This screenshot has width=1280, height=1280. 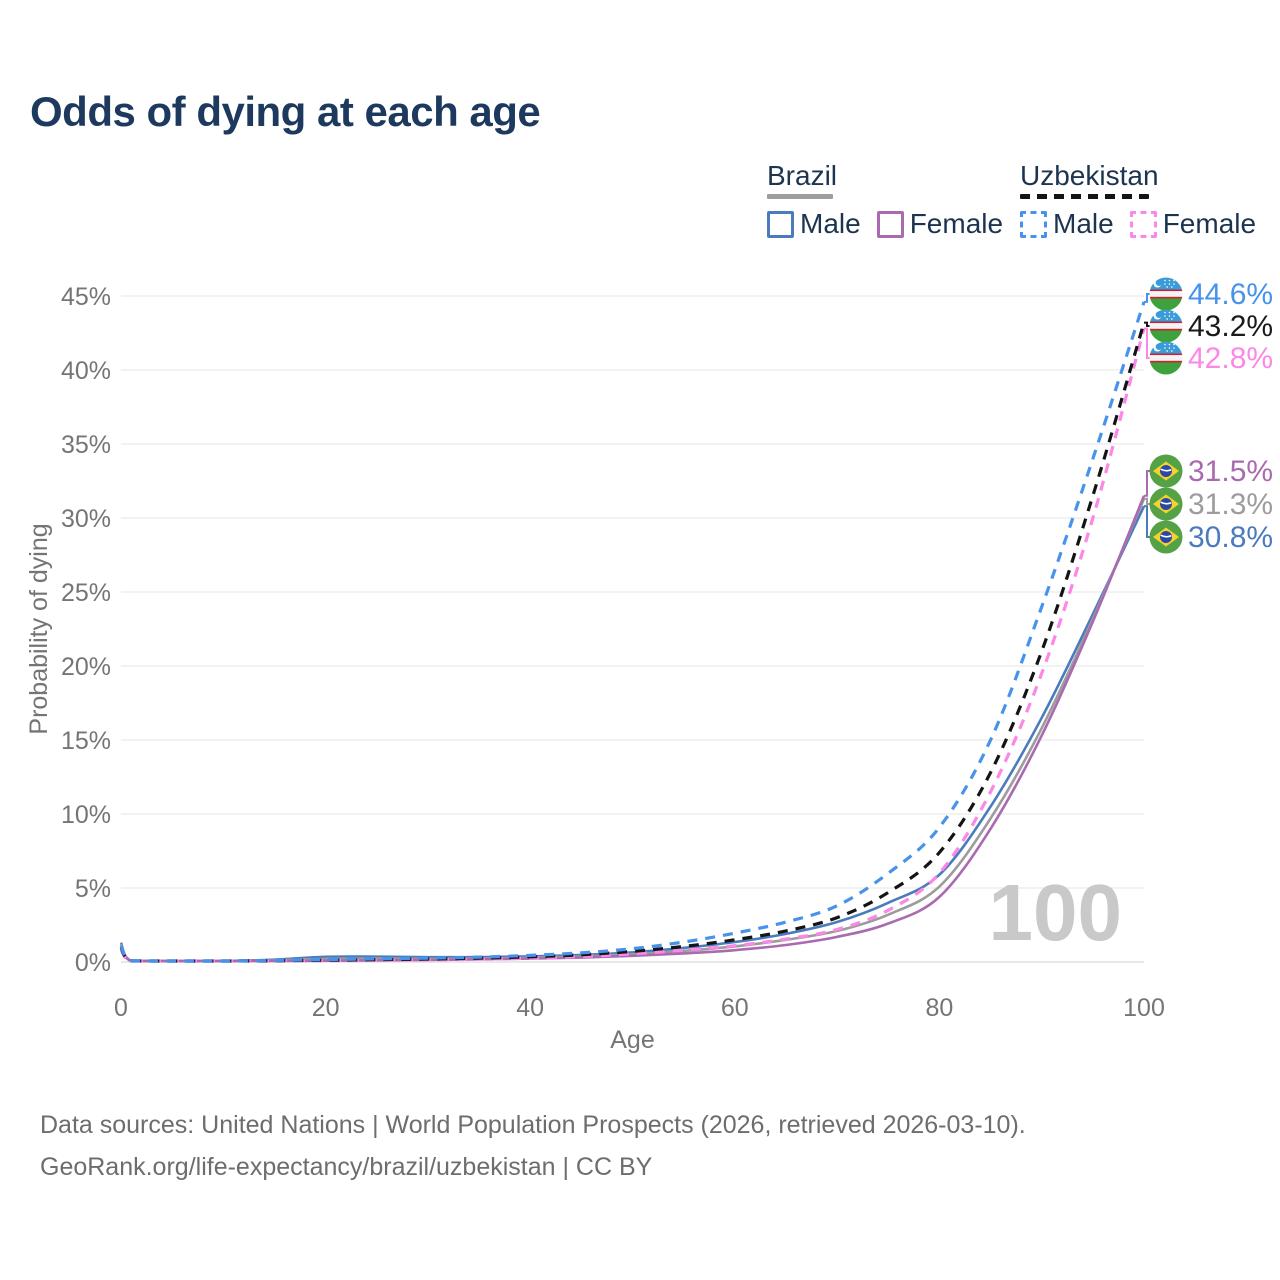 What do you see at coordinates (1230, 504) in the screenshot?
I see `end-label-value: 31.3%` at bounding box center [1230, 504].